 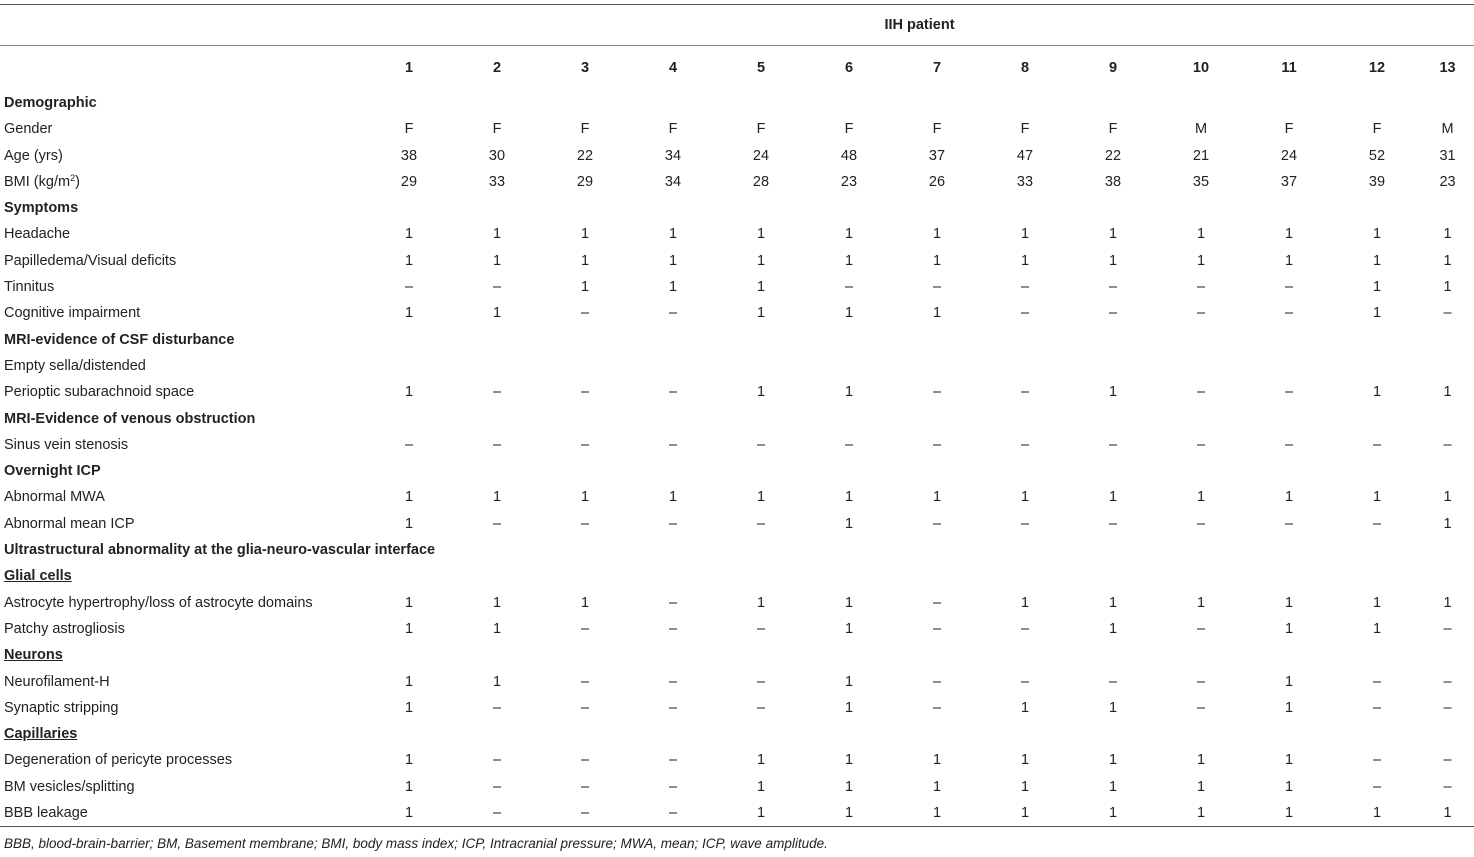 What do you see at coordinates (737, 734) in the screenshot?
I see `subsection-cell: Capillaries` at bounding box center [737, 734].